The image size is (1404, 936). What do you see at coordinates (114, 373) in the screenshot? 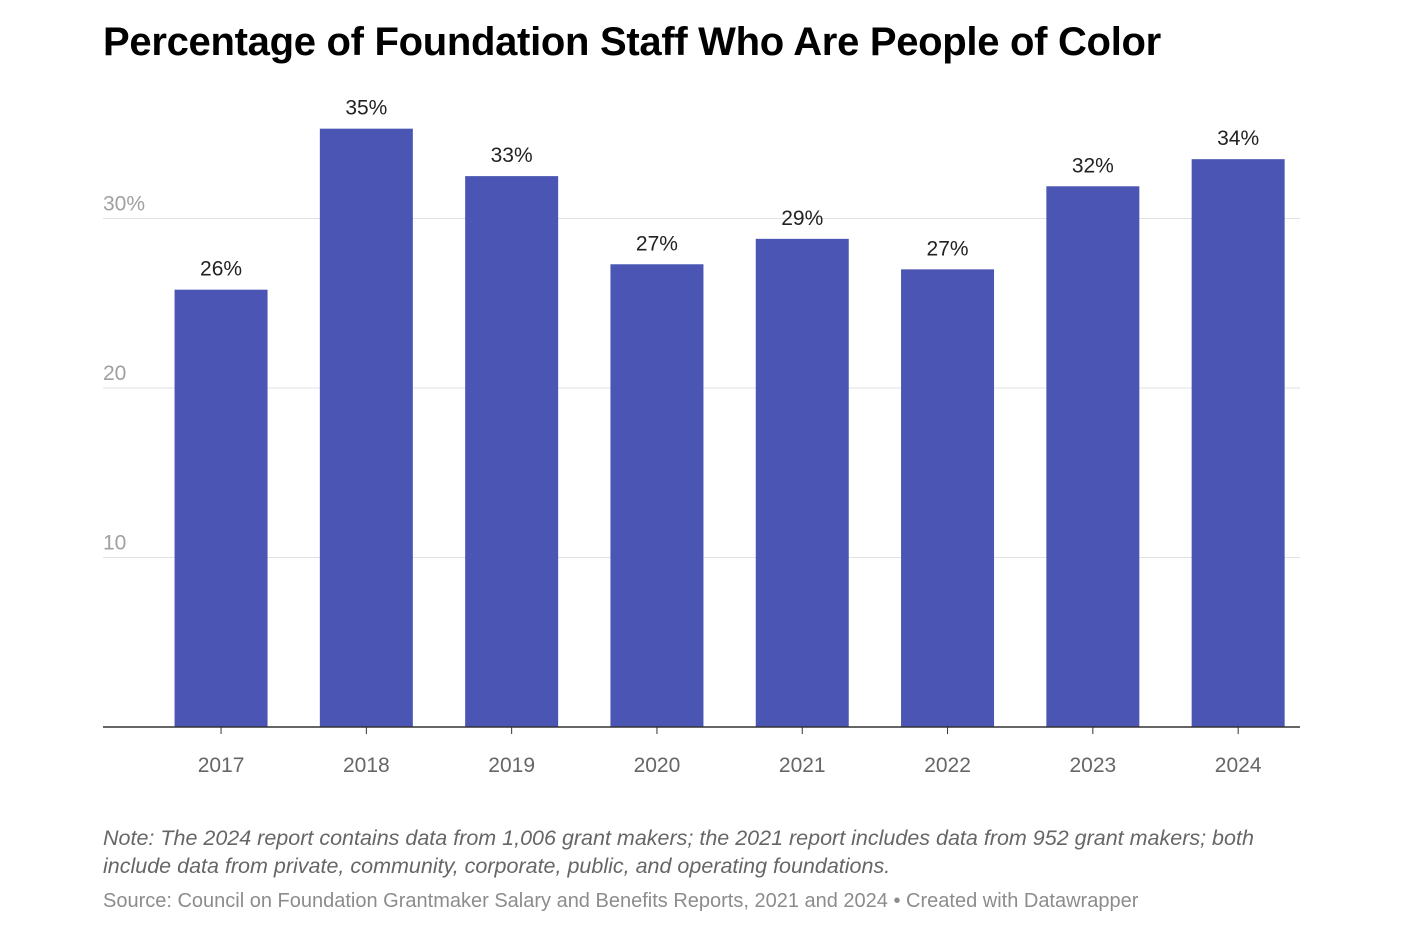
I see `y-tick-label: 20` at bounding box center [114, 373].